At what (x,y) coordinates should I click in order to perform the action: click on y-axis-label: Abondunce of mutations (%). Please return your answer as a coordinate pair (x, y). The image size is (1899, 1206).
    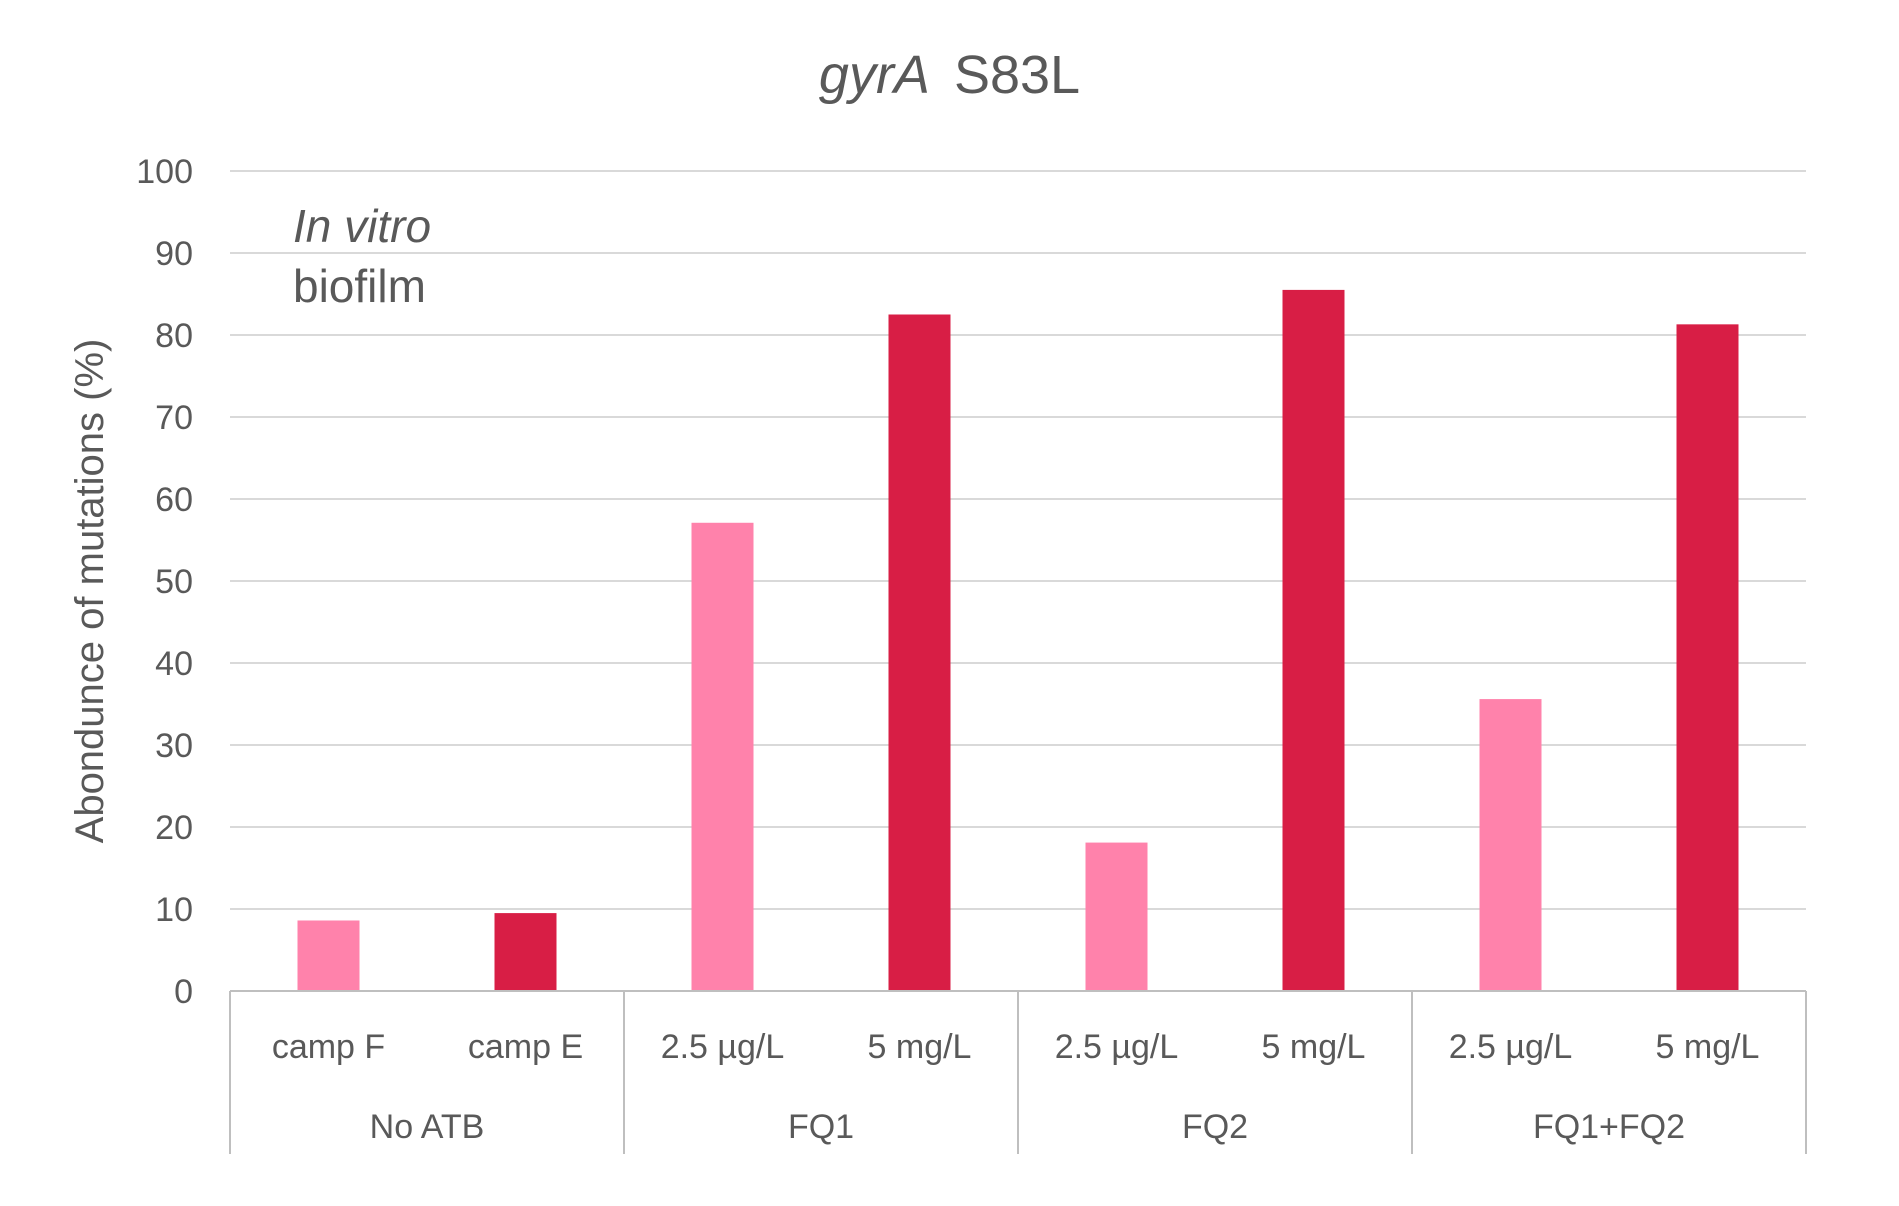
    Looking at the image, I should click on (90, 591).